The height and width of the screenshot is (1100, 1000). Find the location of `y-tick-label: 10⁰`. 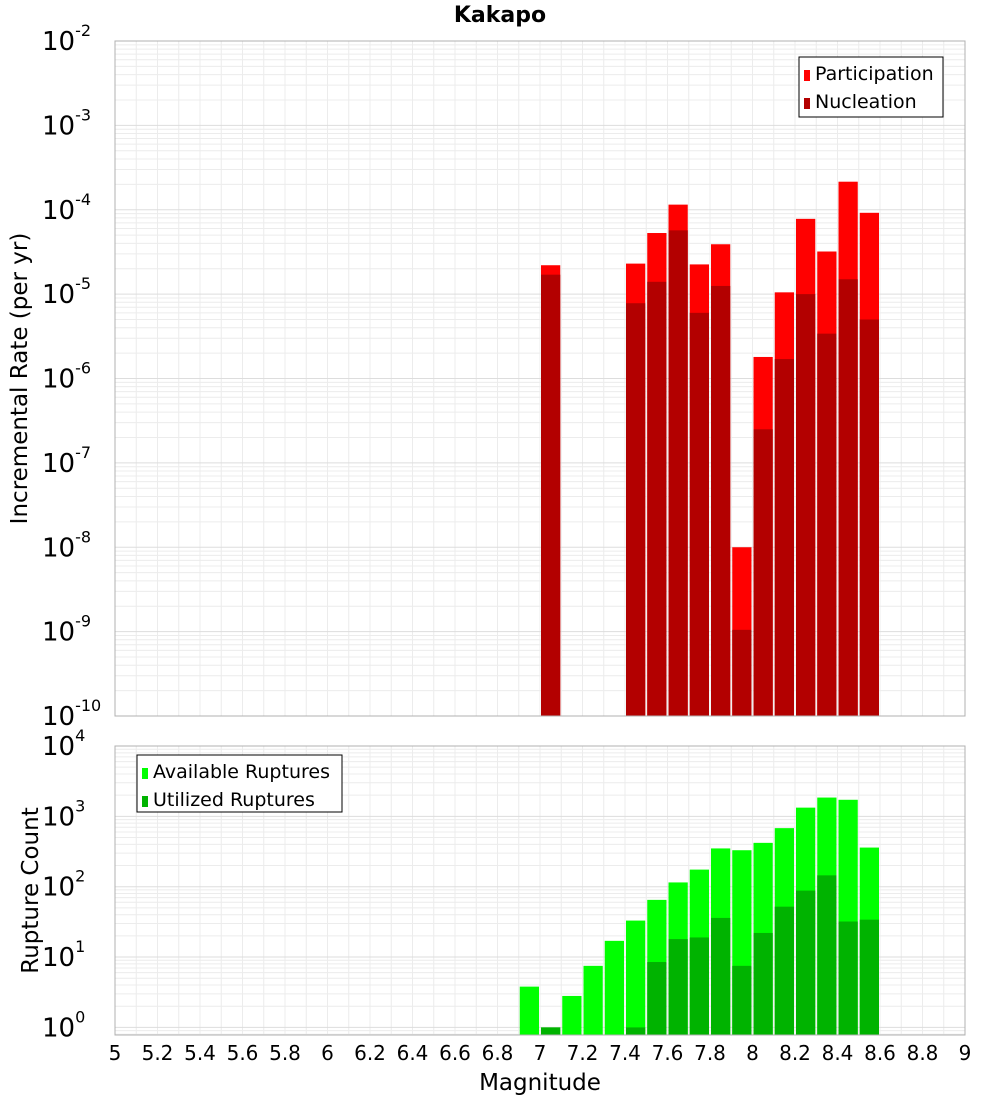

y-tick-label: 10⁰ is located at coordinates (63, 1025).